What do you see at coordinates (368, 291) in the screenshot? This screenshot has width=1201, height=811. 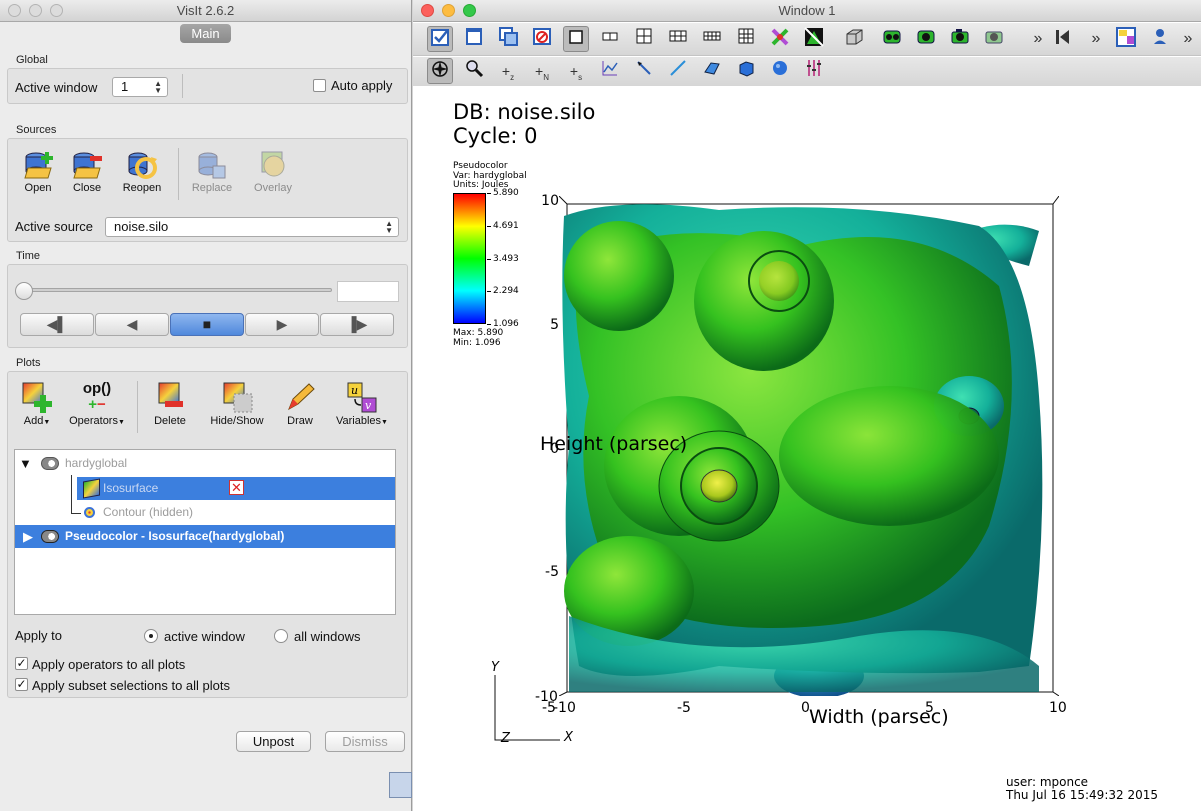 I see `time-field` at bounding box center [368, 291].